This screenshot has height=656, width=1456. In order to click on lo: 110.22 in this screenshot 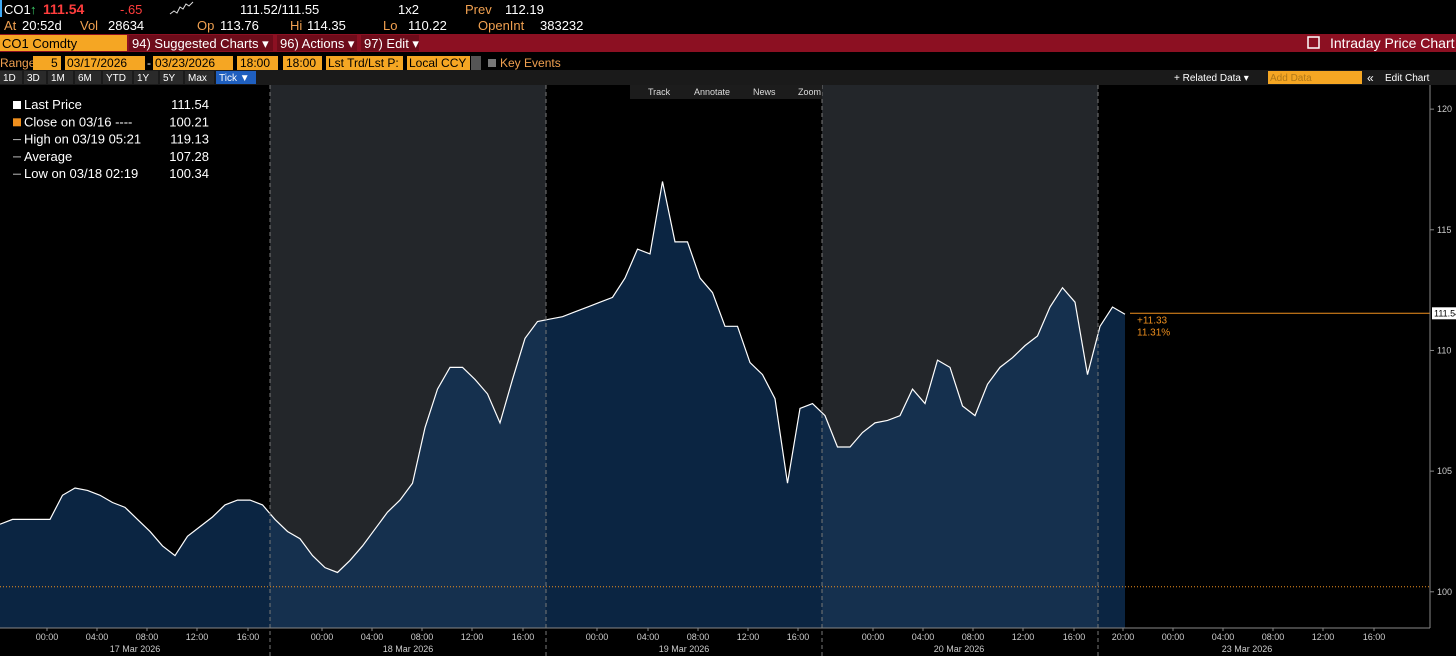, I will do `click(427, 25)`.